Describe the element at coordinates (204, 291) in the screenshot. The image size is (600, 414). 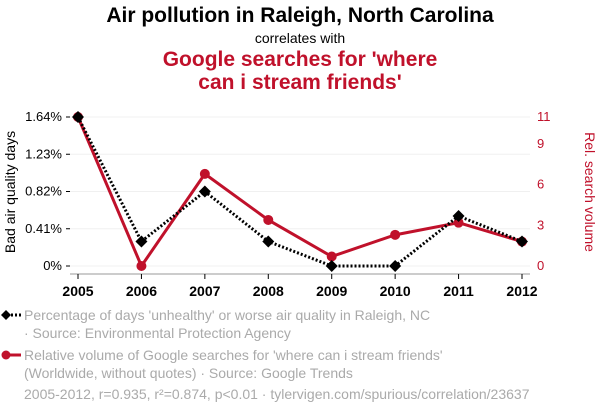
I see `x-tick-label: 2007` at that location.